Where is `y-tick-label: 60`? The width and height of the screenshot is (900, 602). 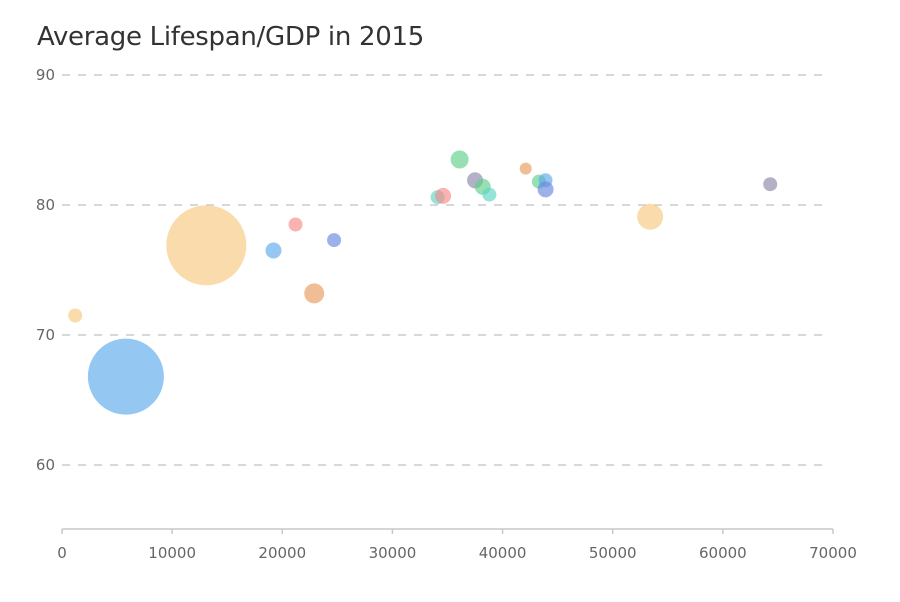
y-tick-label: 60 is located at coordinates (45, 465).